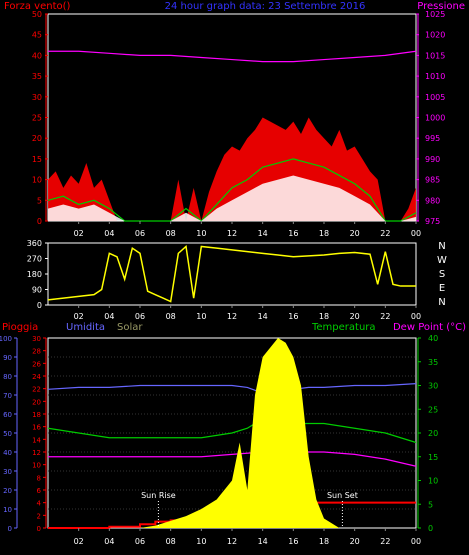  Describe the element at coordinates (231, 273) in the screenshot. I see `direction-line` at that location.